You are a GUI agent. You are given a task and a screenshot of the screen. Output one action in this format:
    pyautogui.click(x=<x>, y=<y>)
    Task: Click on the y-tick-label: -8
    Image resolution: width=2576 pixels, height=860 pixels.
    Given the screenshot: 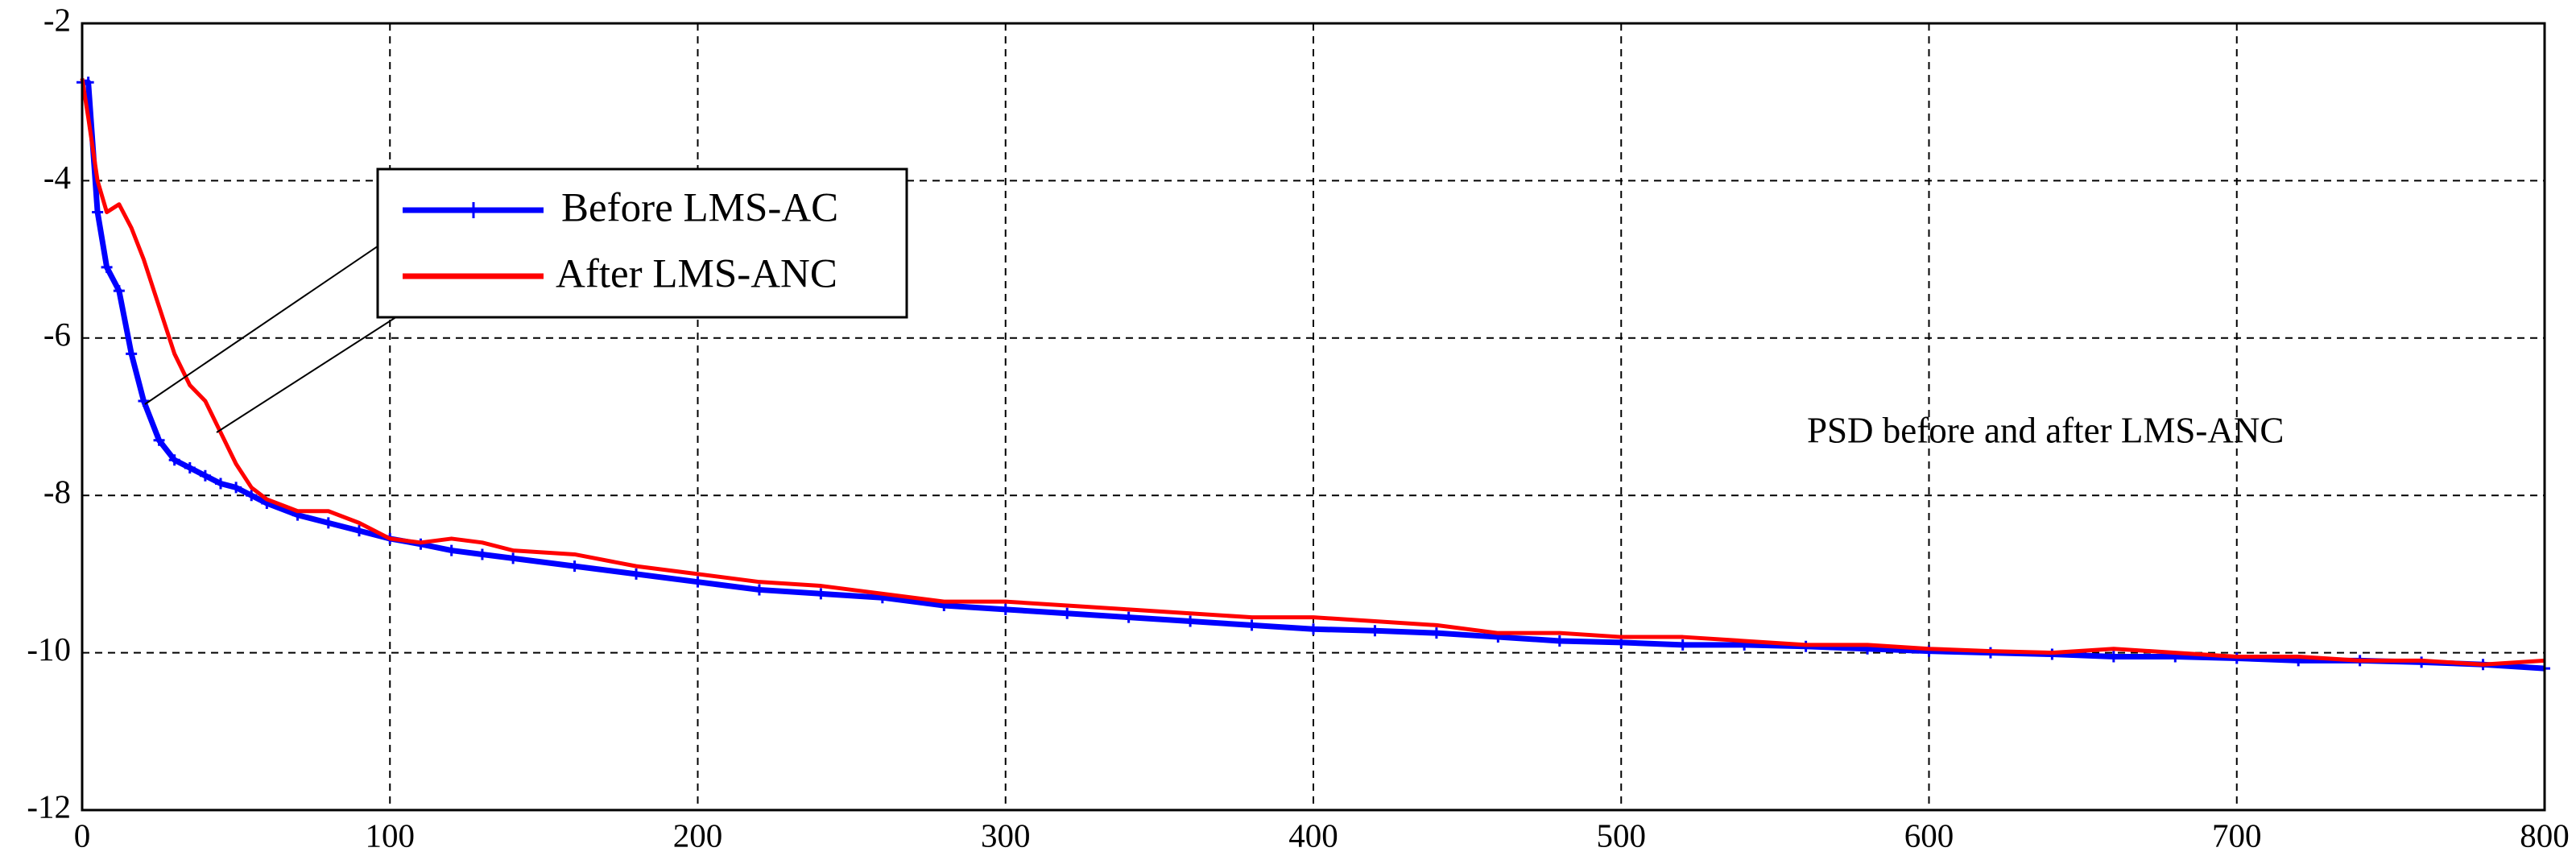 What is the action you would take?
    pyautogui.click(x=57, y=492)
    